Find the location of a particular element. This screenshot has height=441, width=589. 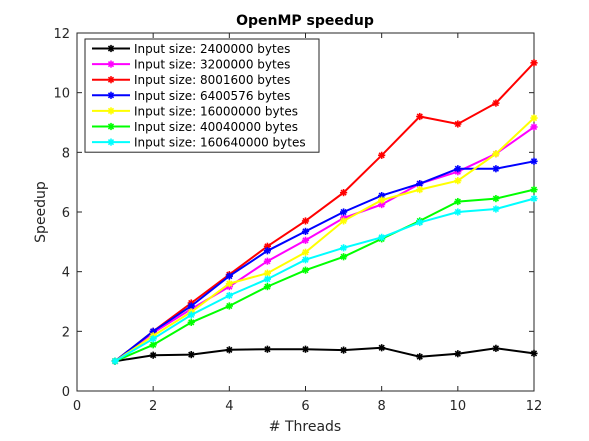

x-tick-label: 6 is located at coordinates (305, 406).